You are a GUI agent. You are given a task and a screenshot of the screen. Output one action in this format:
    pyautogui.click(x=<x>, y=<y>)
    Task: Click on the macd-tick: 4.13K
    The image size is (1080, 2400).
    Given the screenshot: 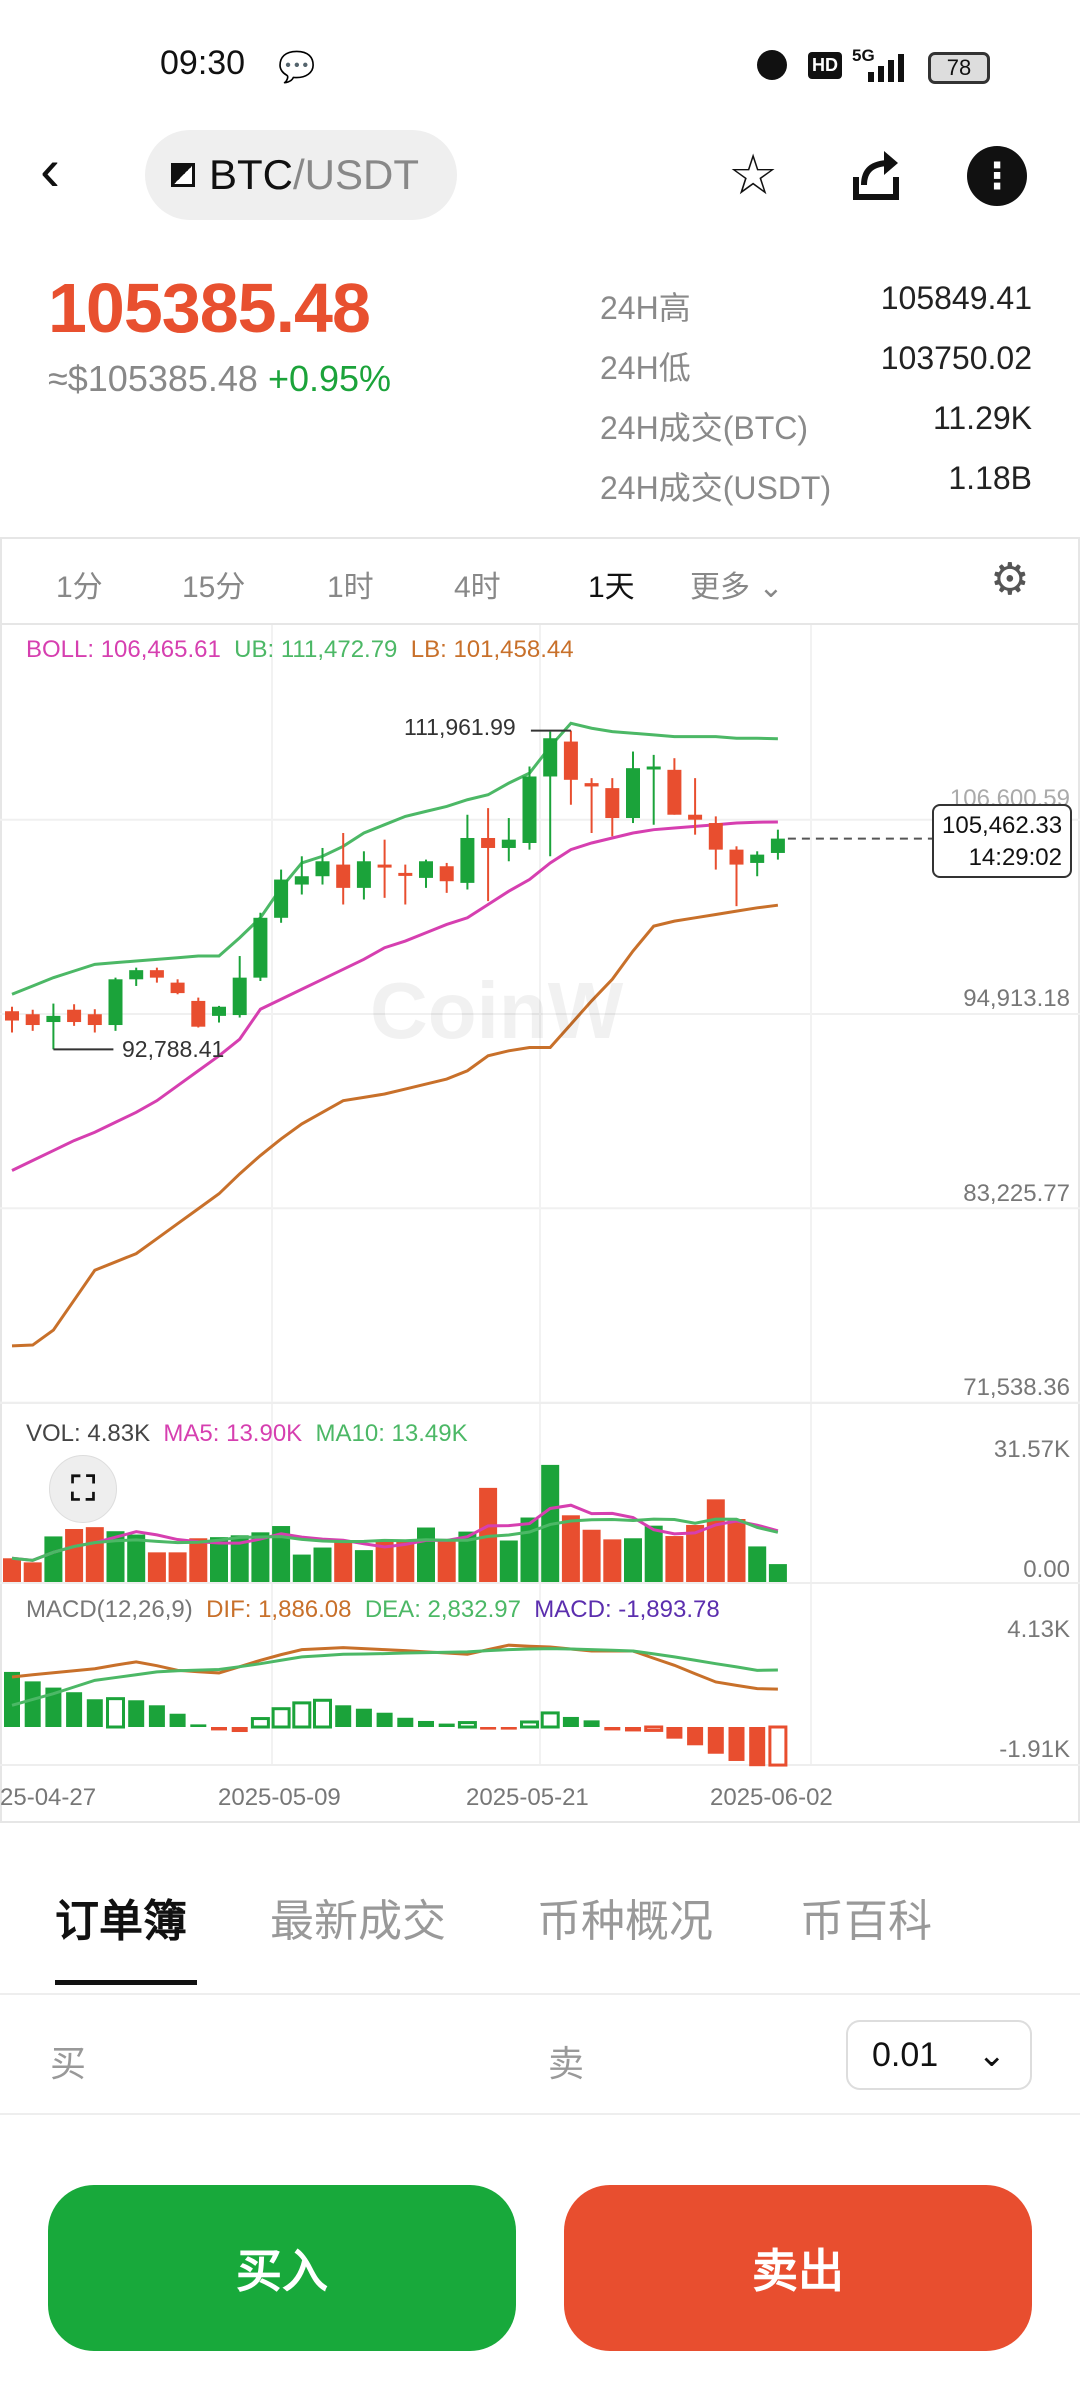 What is the action you would take?
    pyautogui.click(x=1038, y=1629)
    